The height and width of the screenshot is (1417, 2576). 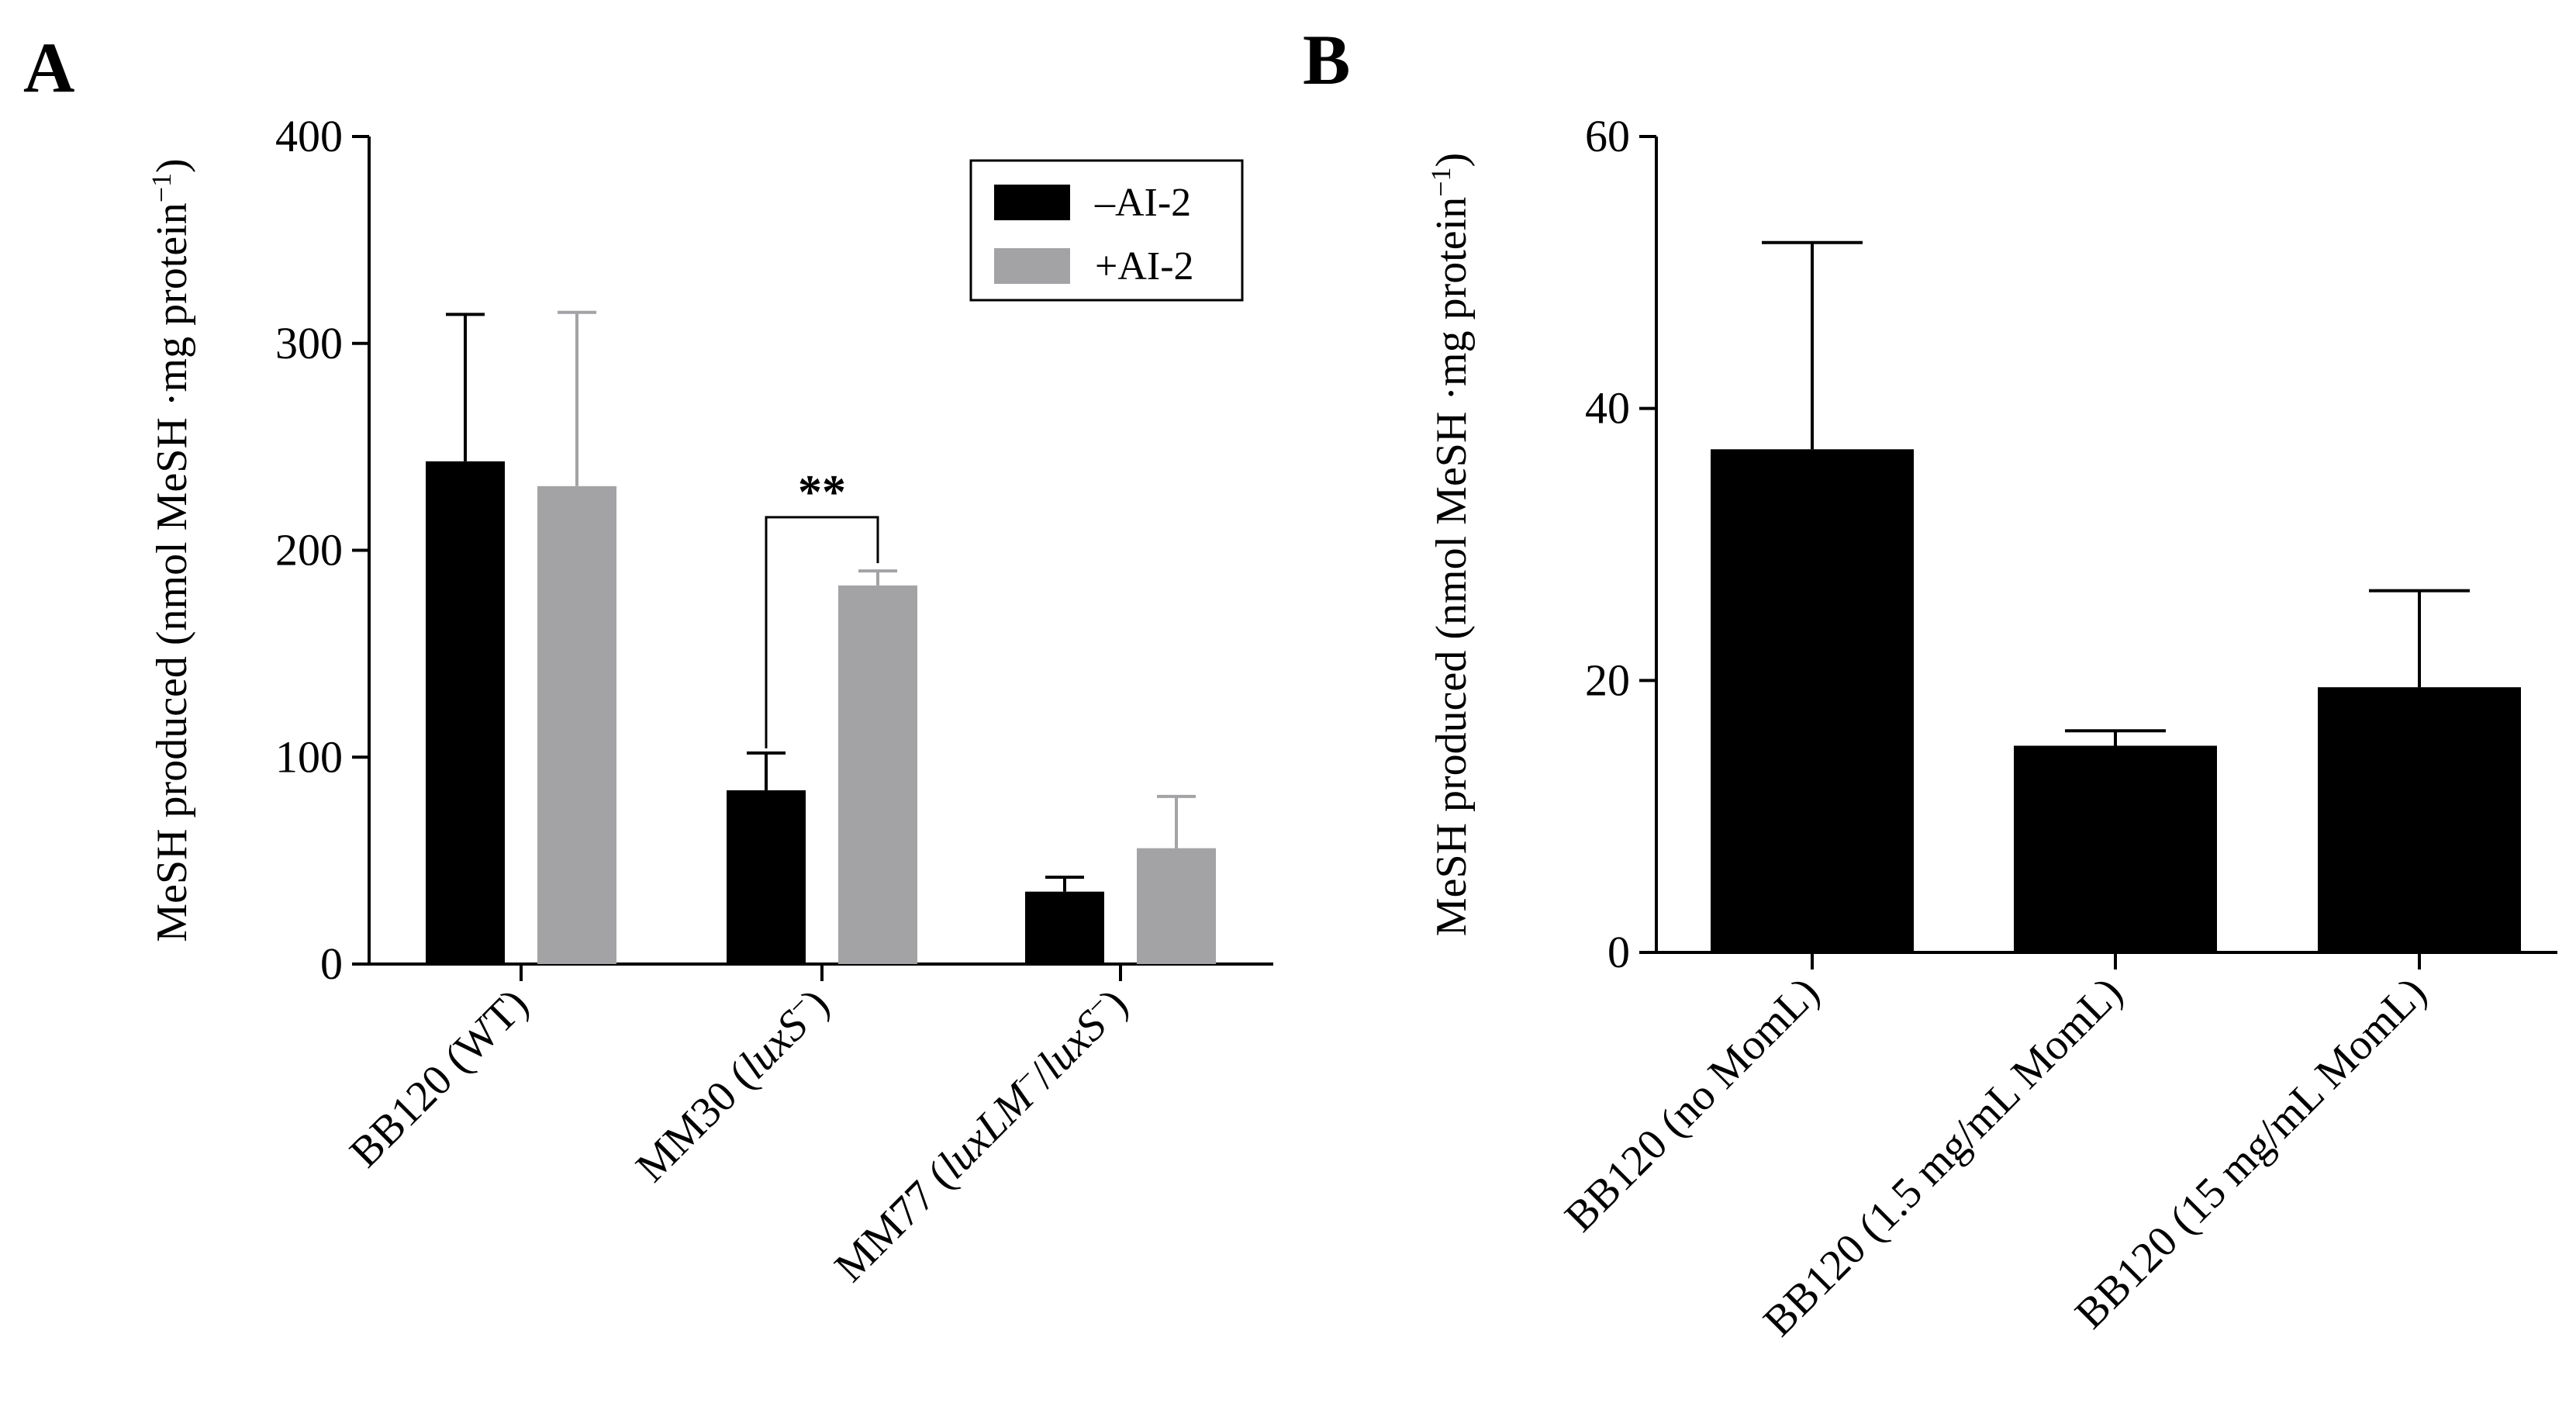 I want to click on a-category-label-part: BB120 (WT), so click(x=439, y=1078).